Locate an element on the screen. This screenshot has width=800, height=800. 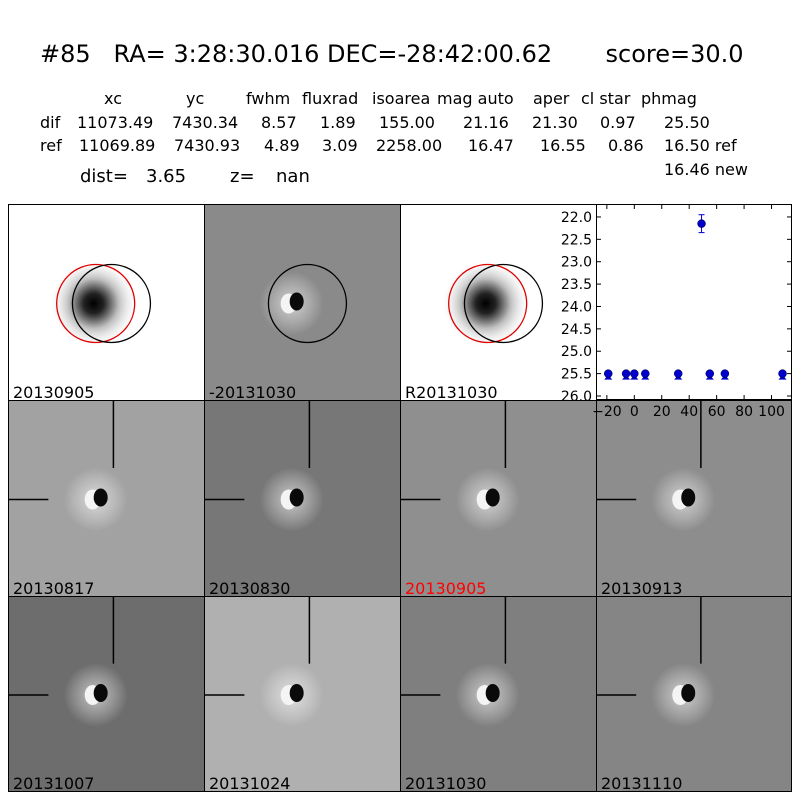
dif-phmag: 25.50 is located at coordinates (687, 122).